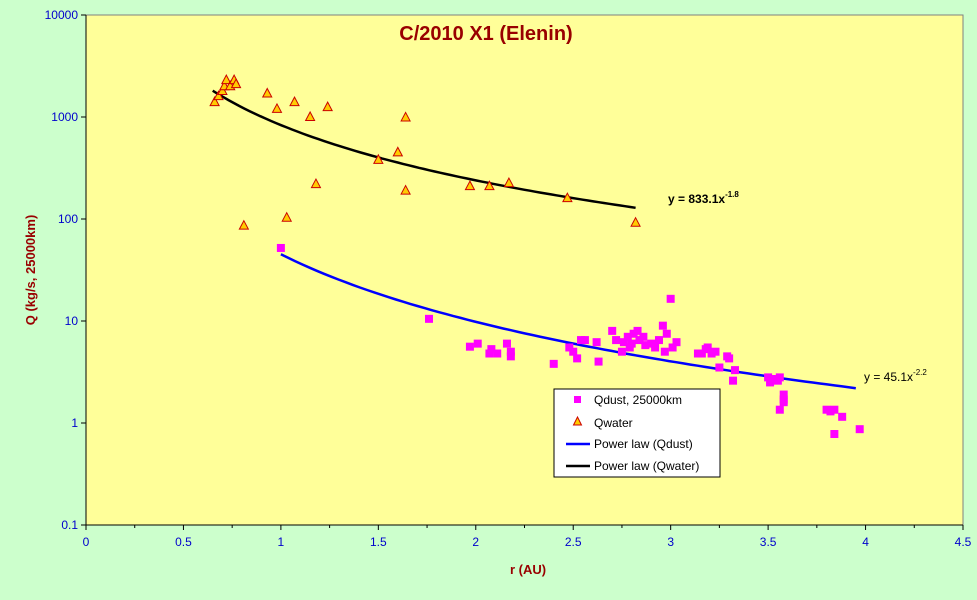 The image size is (977, 600). Describe the element at coordinates (69, 525) in the screenshot. I see `y-tick-label: 0.1` at that location.